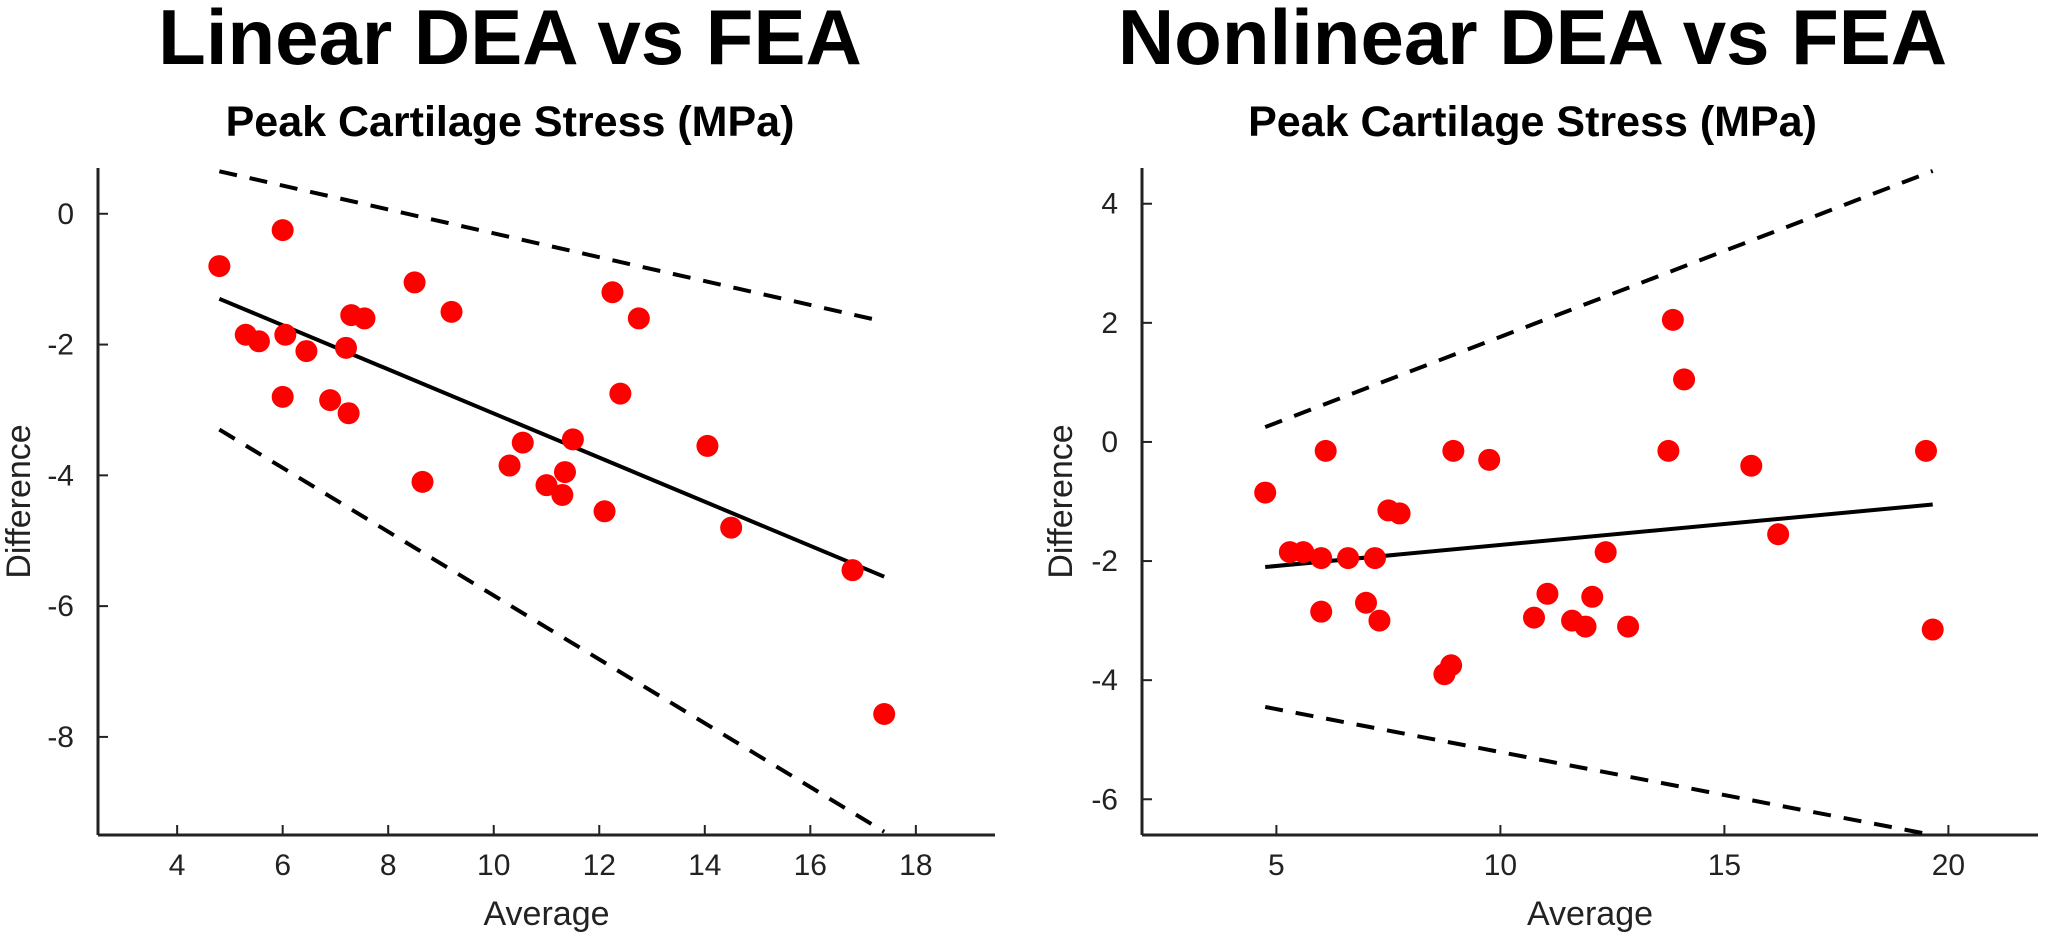 The image size is (2045, 947). I want to click on x-tick-label: 18, so click(915, 865).